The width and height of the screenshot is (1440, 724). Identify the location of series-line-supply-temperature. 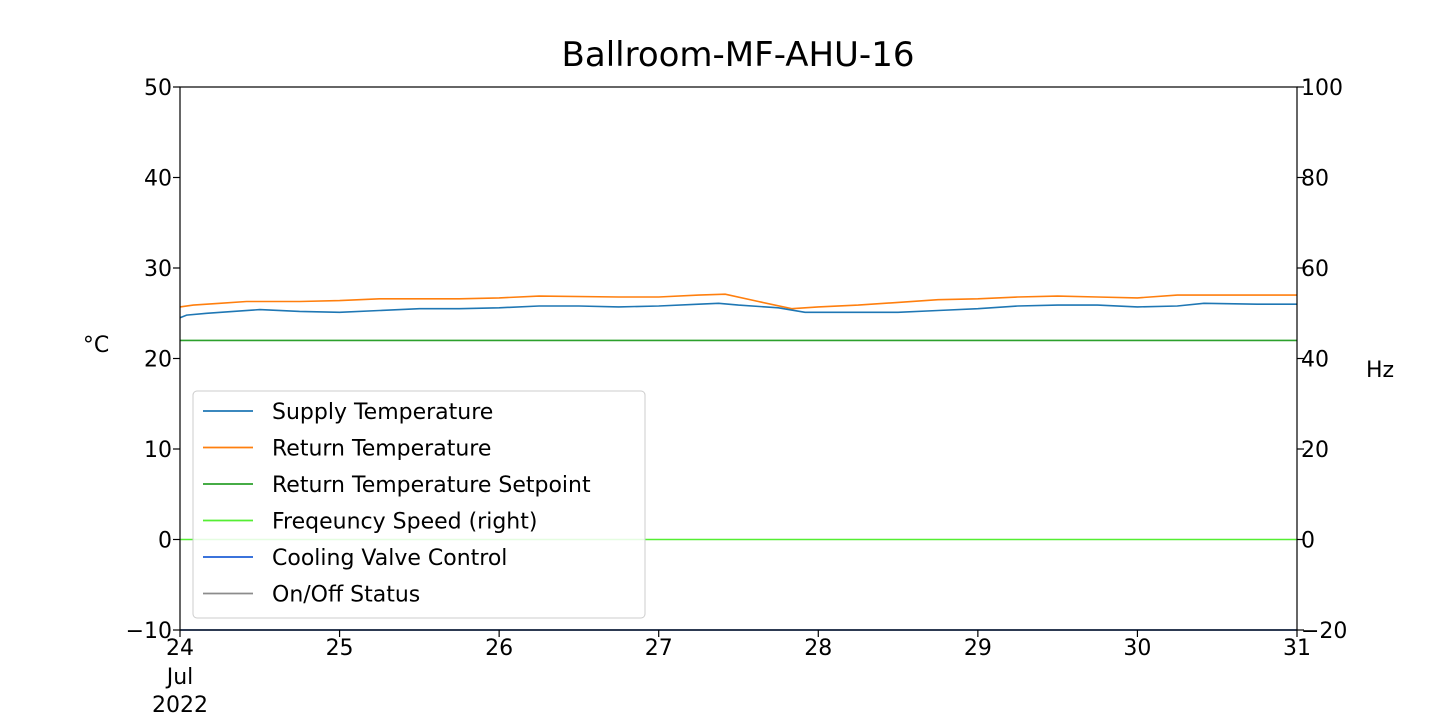
(738, 310).